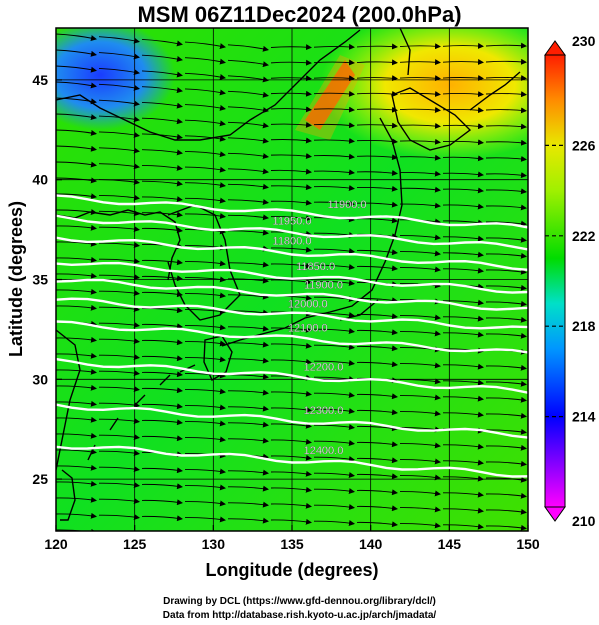  I want to click on coastline-taiwan, so click(68, 495).